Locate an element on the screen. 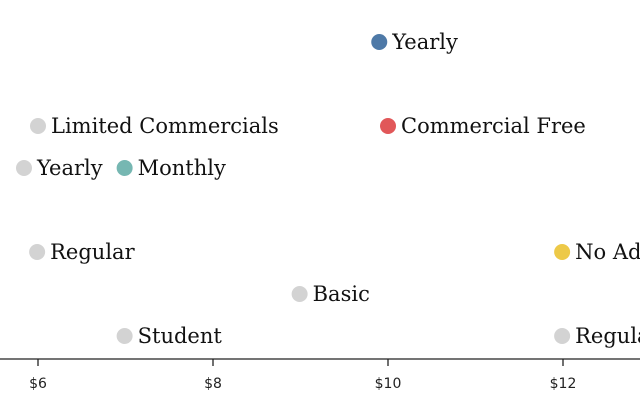 The height and width of the screenshot is (400, 640). data-point: Monthly is located at coordinates (171, 168).